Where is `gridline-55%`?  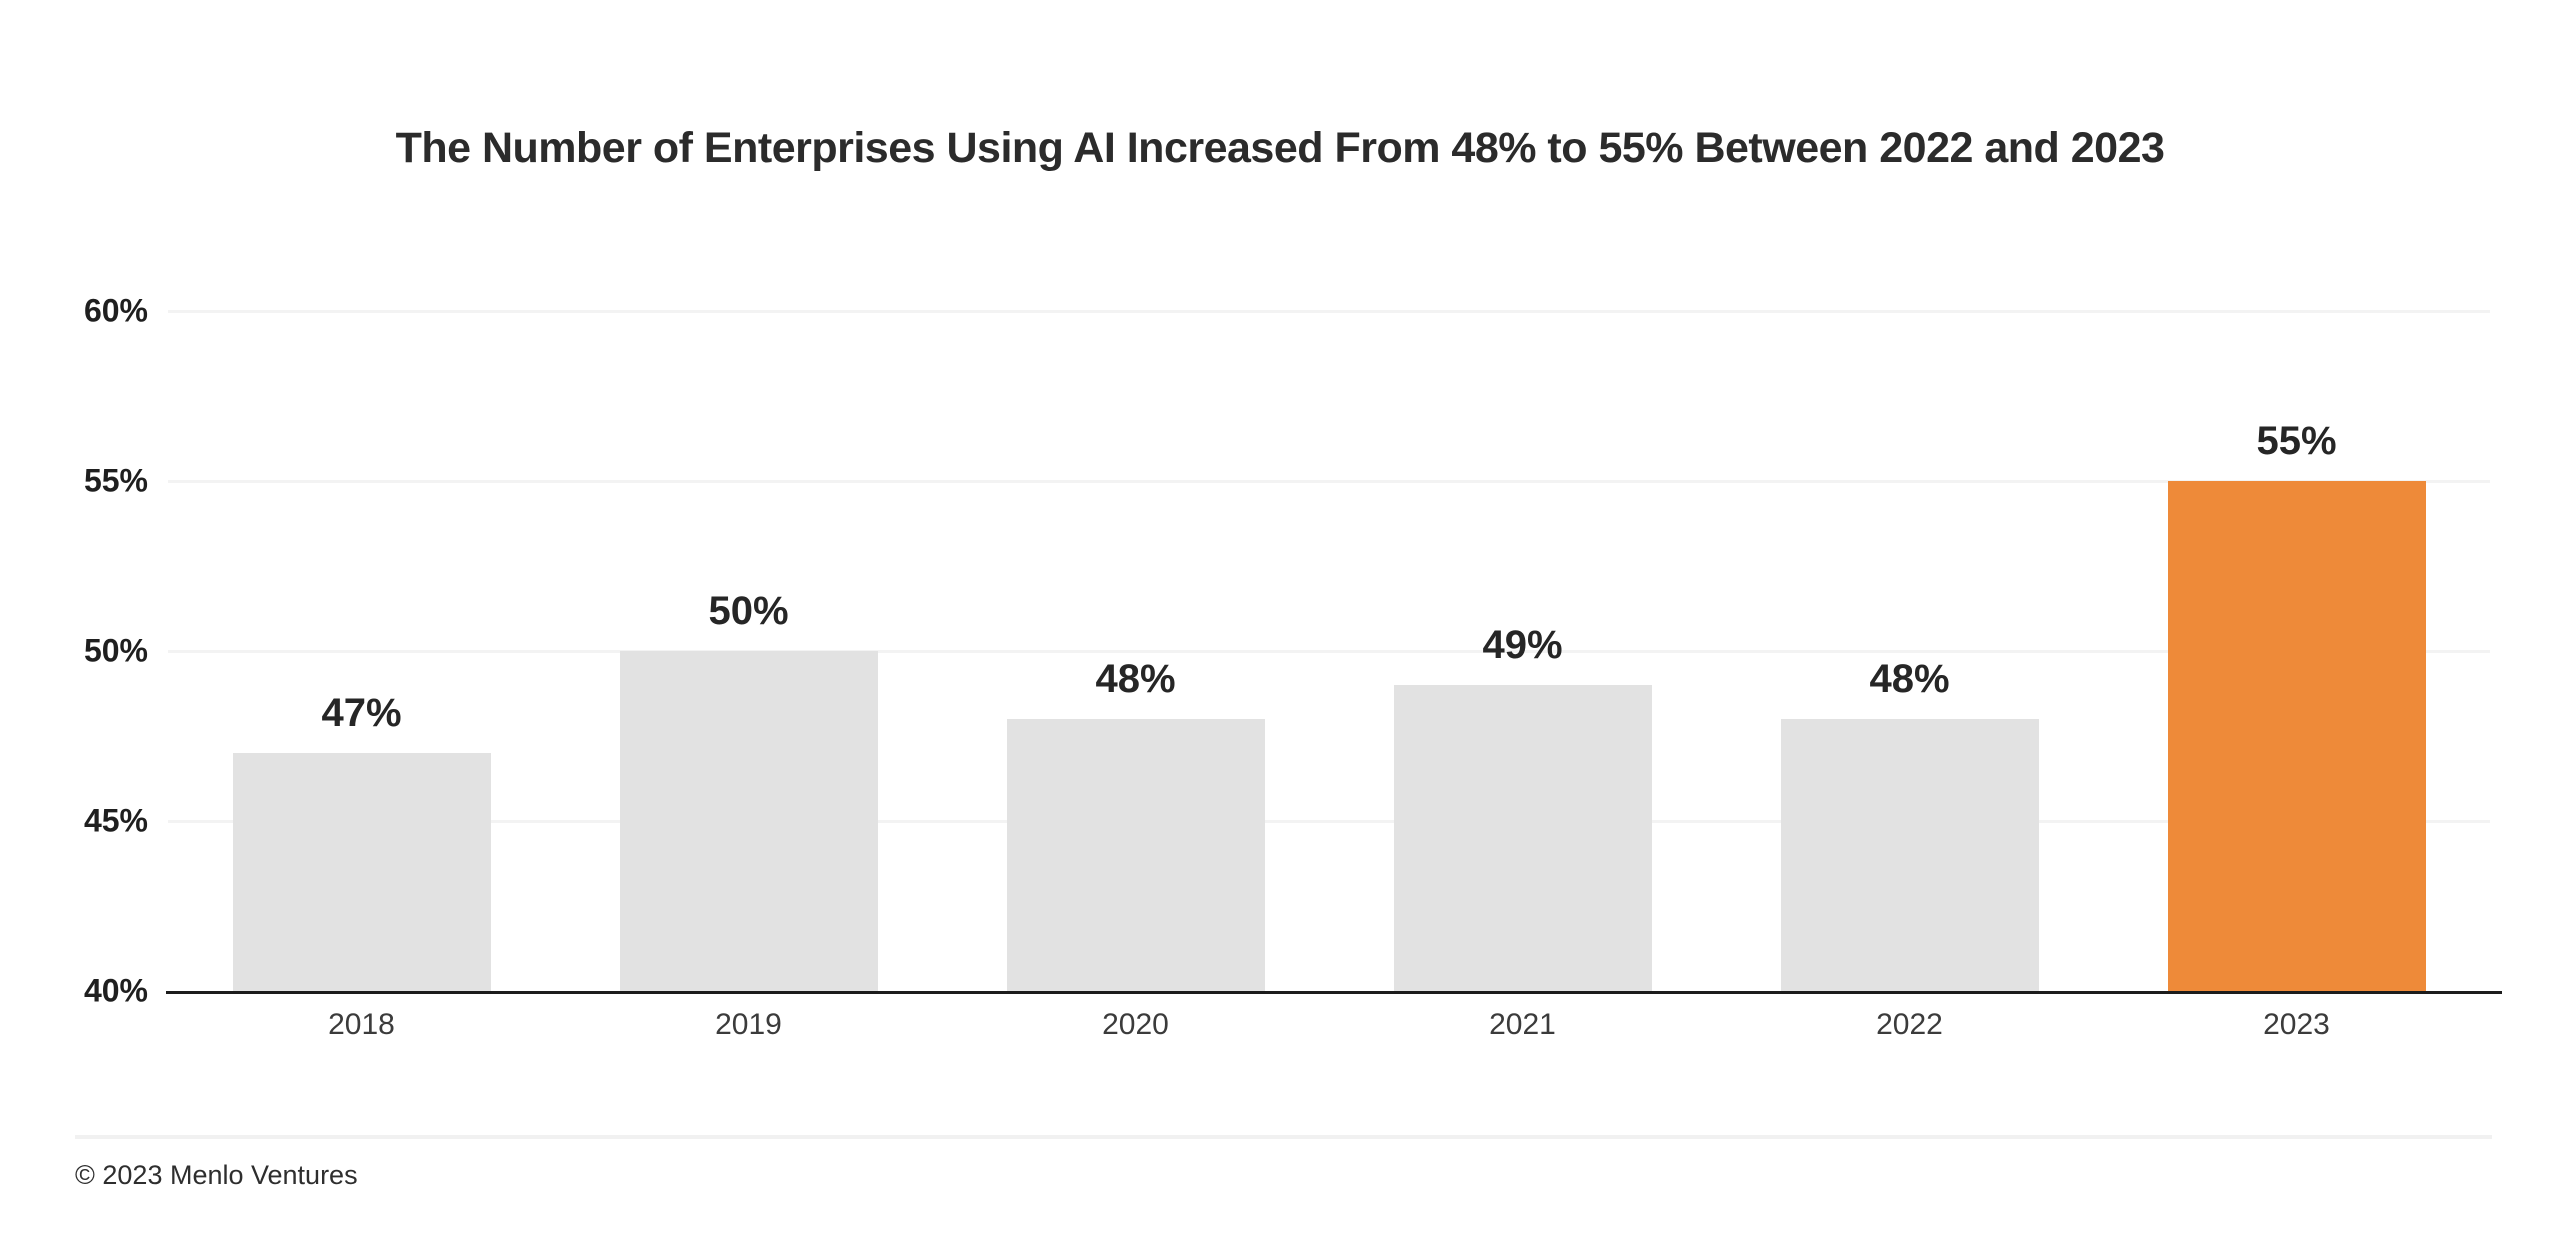
gridline-55% is located at coordinates (1329, 481).